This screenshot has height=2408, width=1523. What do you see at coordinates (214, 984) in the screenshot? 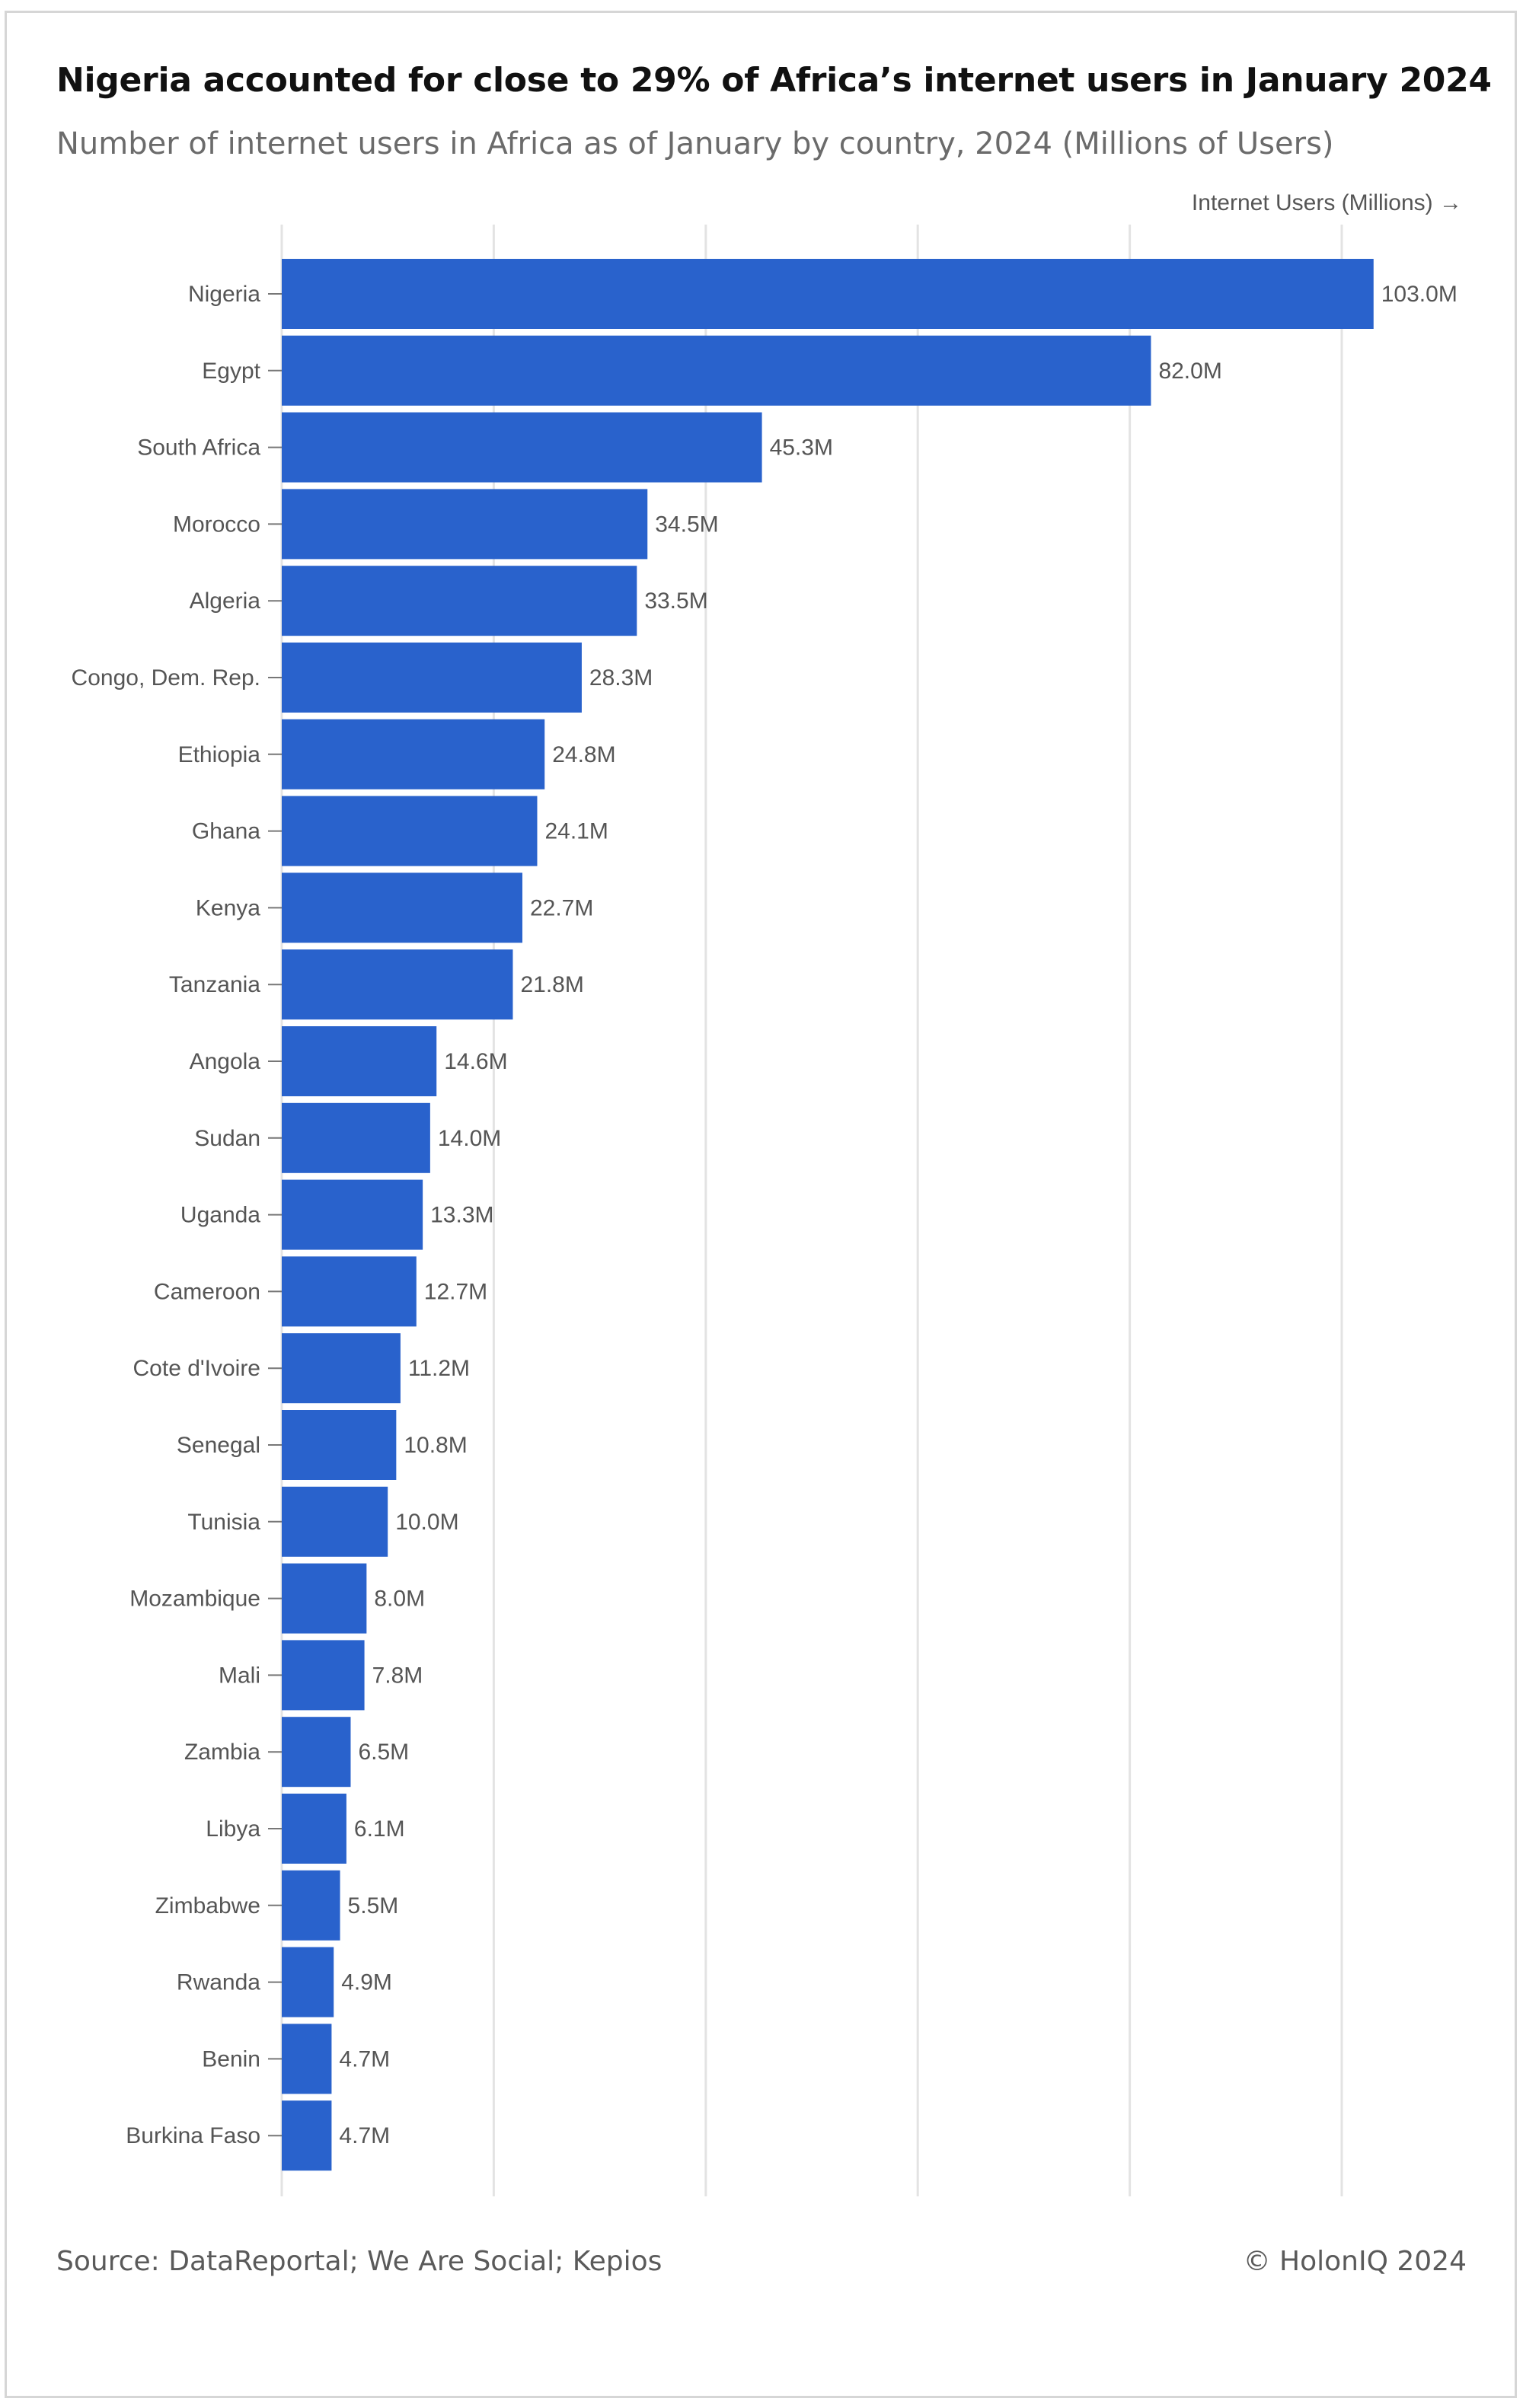
I see `category-label: Tanzania` at bounding box center [214, 984].